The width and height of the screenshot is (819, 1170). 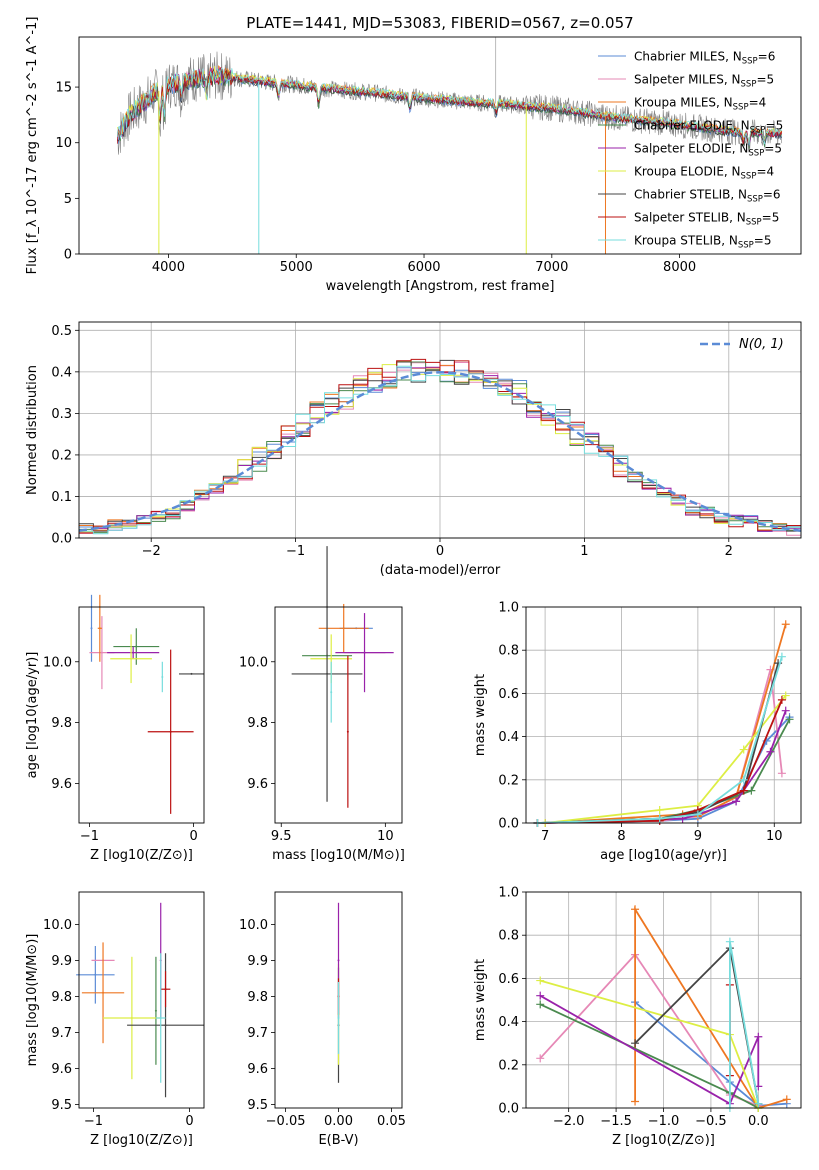 I want to click on x-axis-label: wavelength [Angstrom, rest frame], so click(x=440, y=286).